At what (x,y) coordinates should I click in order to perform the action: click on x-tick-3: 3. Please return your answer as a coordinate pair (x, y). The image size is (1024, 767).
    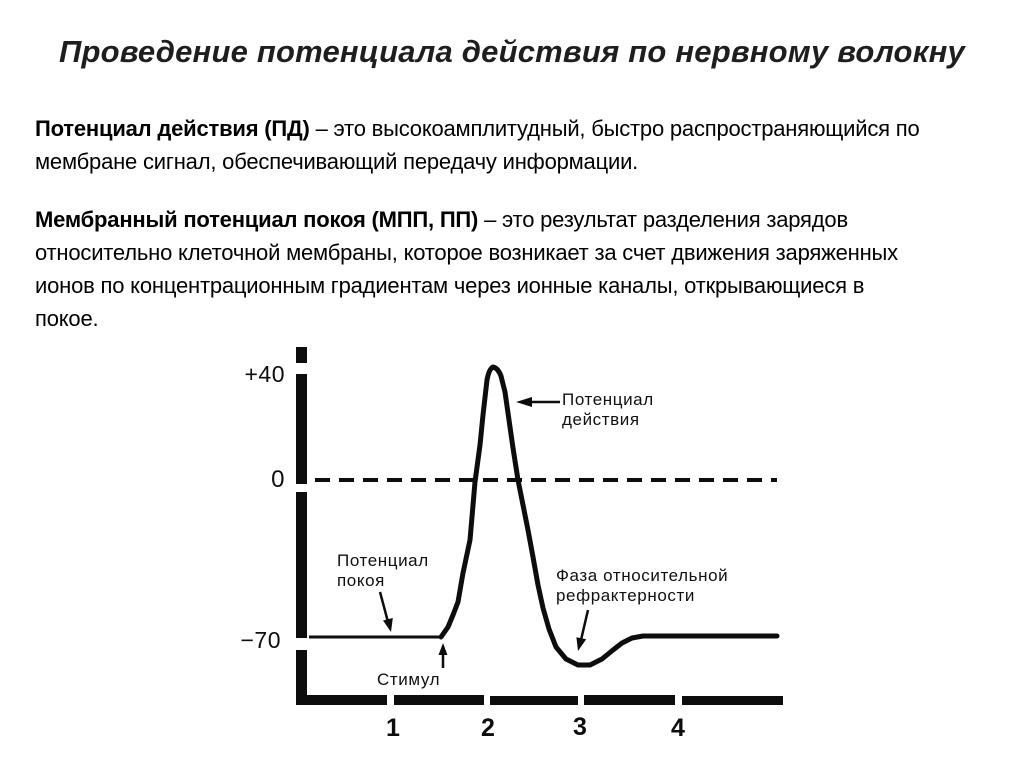
    Looking at the image, I should click on (580, 727).